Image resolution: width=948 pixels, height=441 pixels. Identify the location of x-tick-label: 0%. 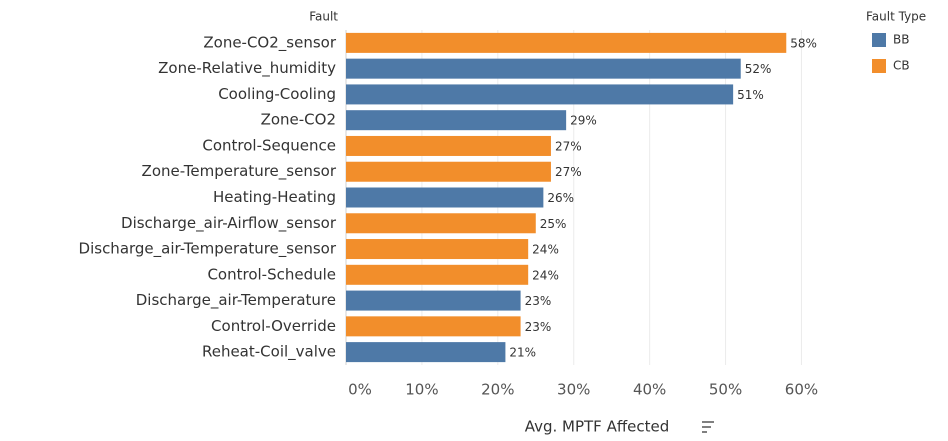
(360, 390).